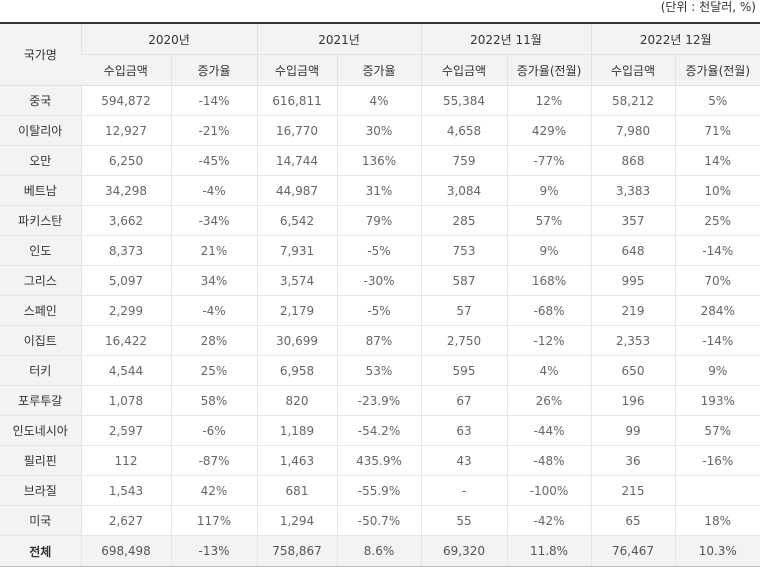 Image resolution: width=760 pixels, height=567 pixels. What do you see at coordinates (296, 310) in the screenshot?
I see `value-cell: 2,179` at bounding box center [296, 310].